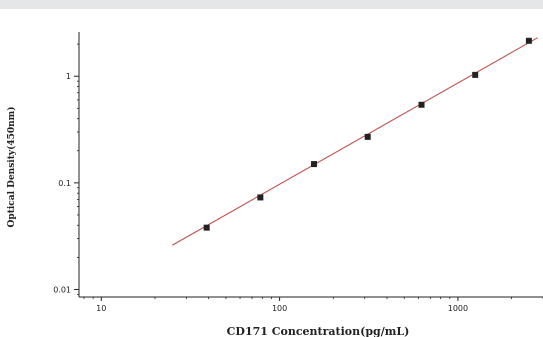 This screenshot has width=543, height=337. Describe the element at coordinates (62, 289) in the screenshot. I see `y-tick-label: 0.01` at that location.